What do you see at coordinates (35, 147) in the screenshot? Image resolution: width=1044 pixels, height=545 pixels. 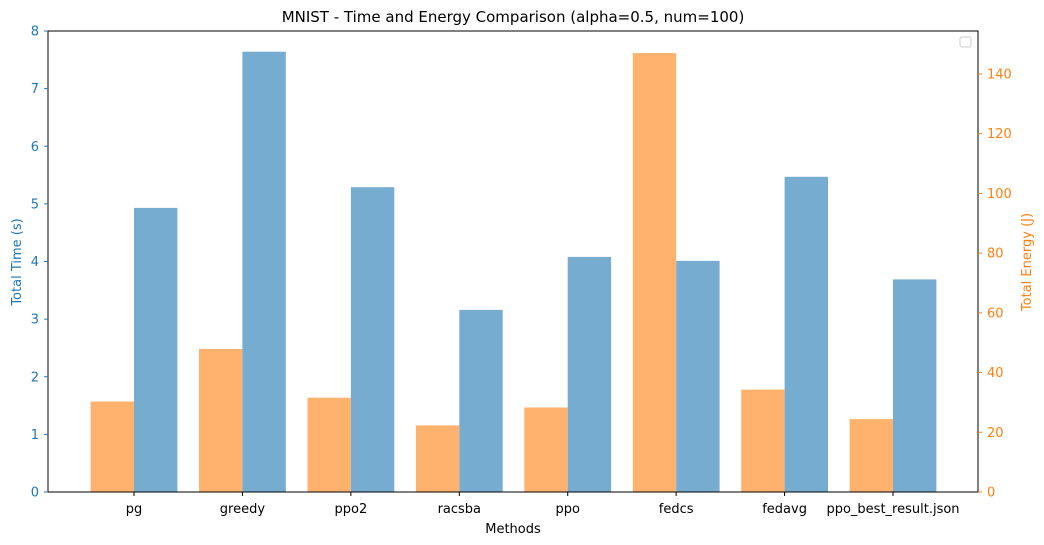 I see `y-left-tick-label: 6` at bounding box center [35, 147].